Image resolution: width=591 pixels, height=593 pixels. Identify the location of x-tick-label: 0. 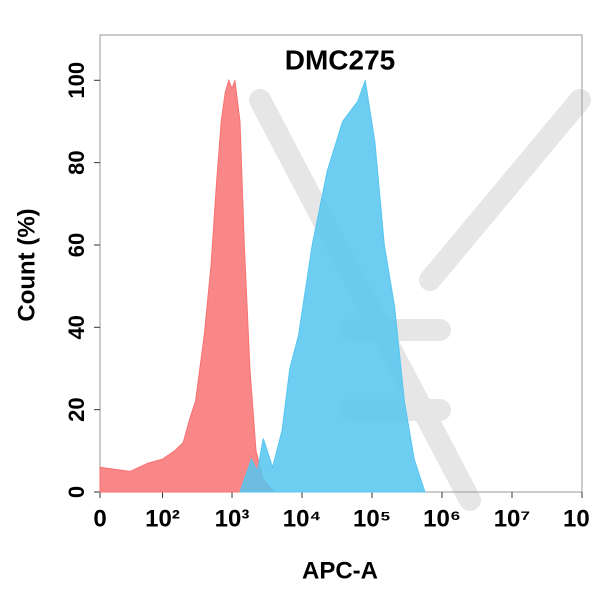
(99, 518).